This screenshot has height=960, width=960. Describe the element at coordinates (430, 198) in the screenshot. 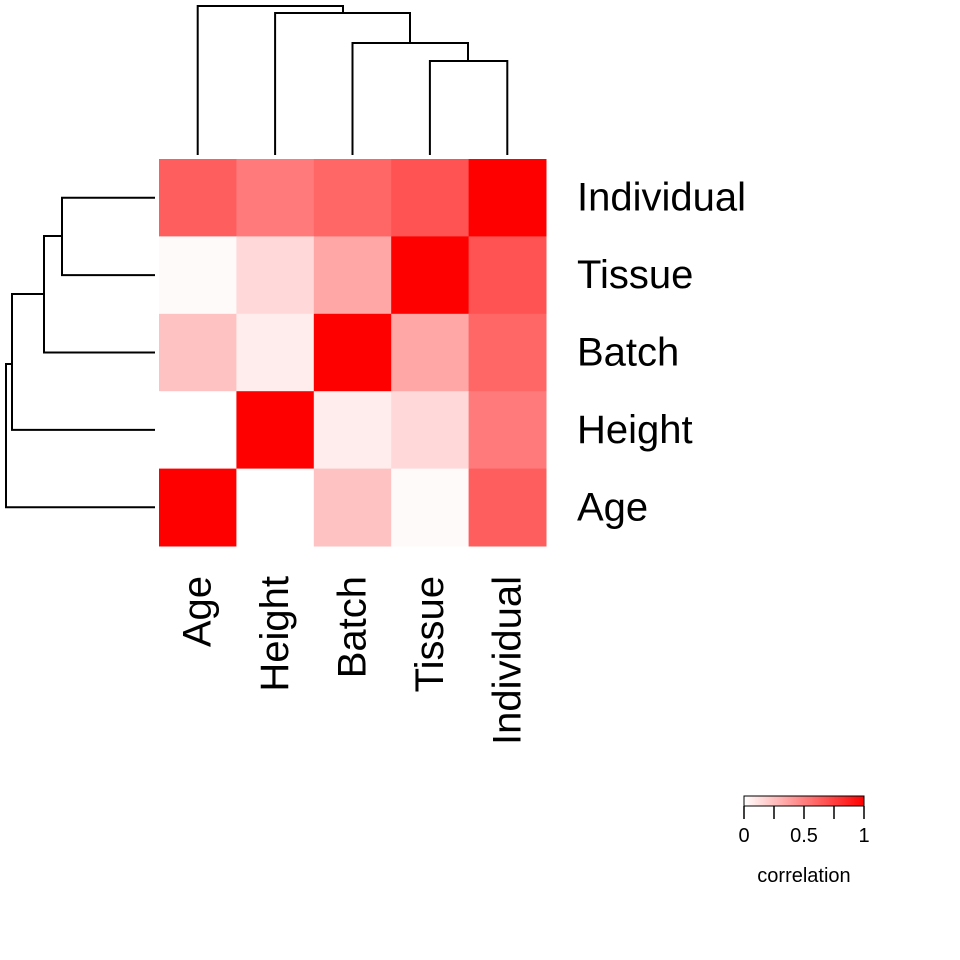

I see `heatmap-cell-individual-tissue` at that location.